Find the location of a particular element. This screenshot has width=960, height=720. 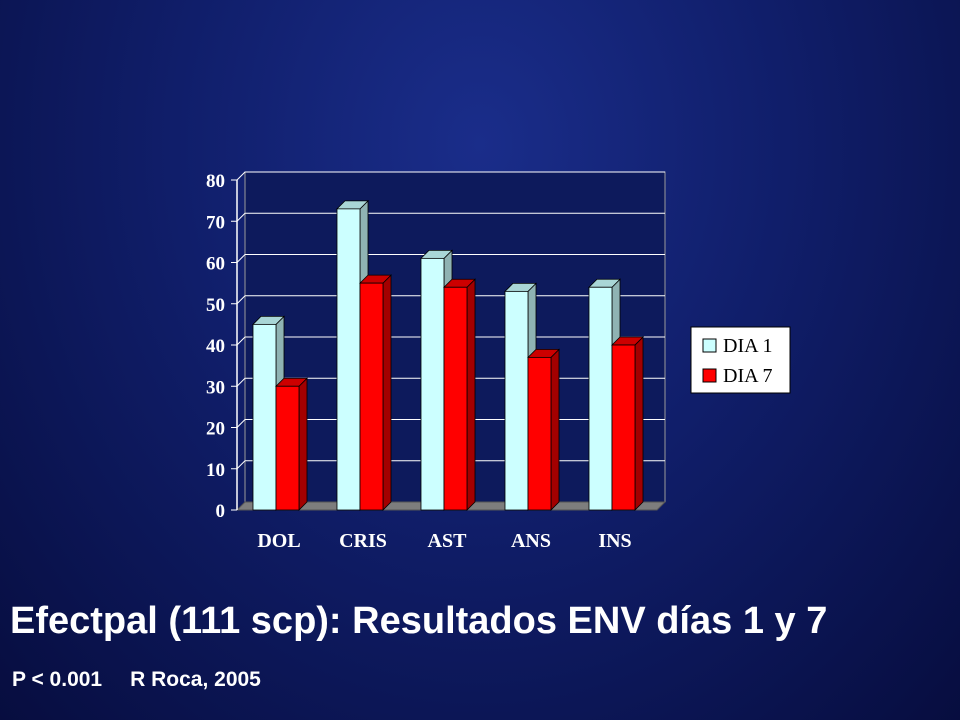

legend: DIA 1 DIA 7 is located at coordinates (740, 360).